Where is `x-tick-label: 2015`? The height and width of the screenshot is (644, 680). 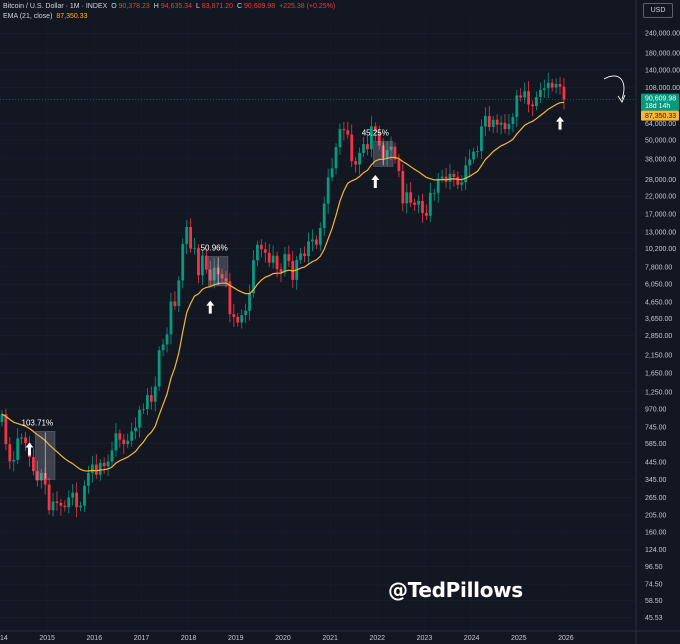
x-tick-label: 2015 is located at coordinates (47, 638).